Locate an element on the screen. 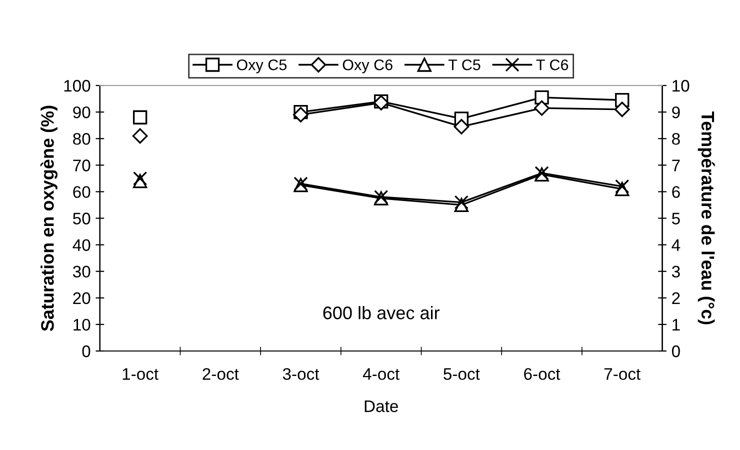  y-tick-label: 100 is located at coordinates (77, 86).